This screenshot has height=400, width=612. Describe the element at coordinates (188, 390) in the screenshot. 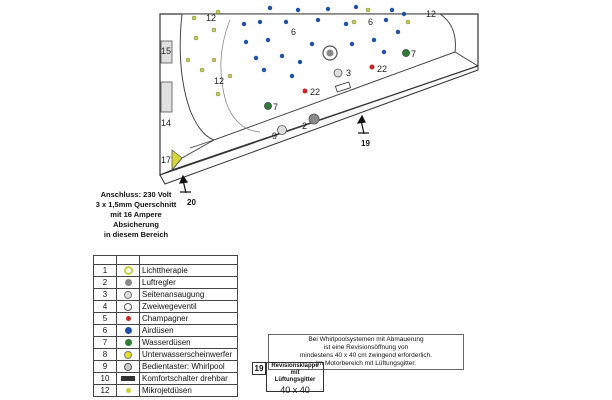

I see `legend-label: Mikrojetdüsen` at that location.